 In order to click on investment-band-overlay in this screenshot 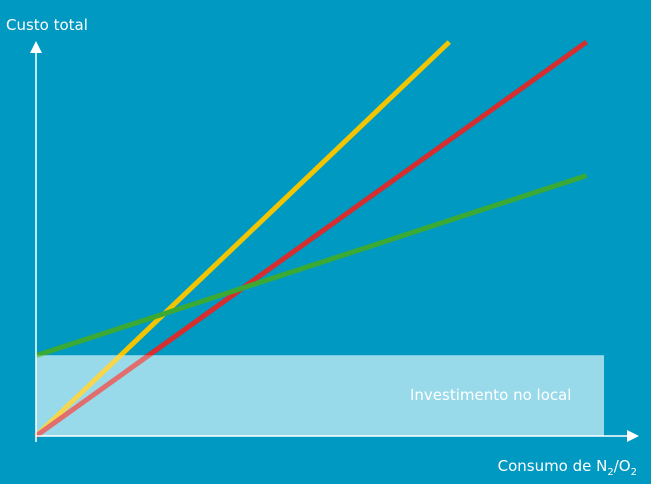, I will do `click(320, 395)`.